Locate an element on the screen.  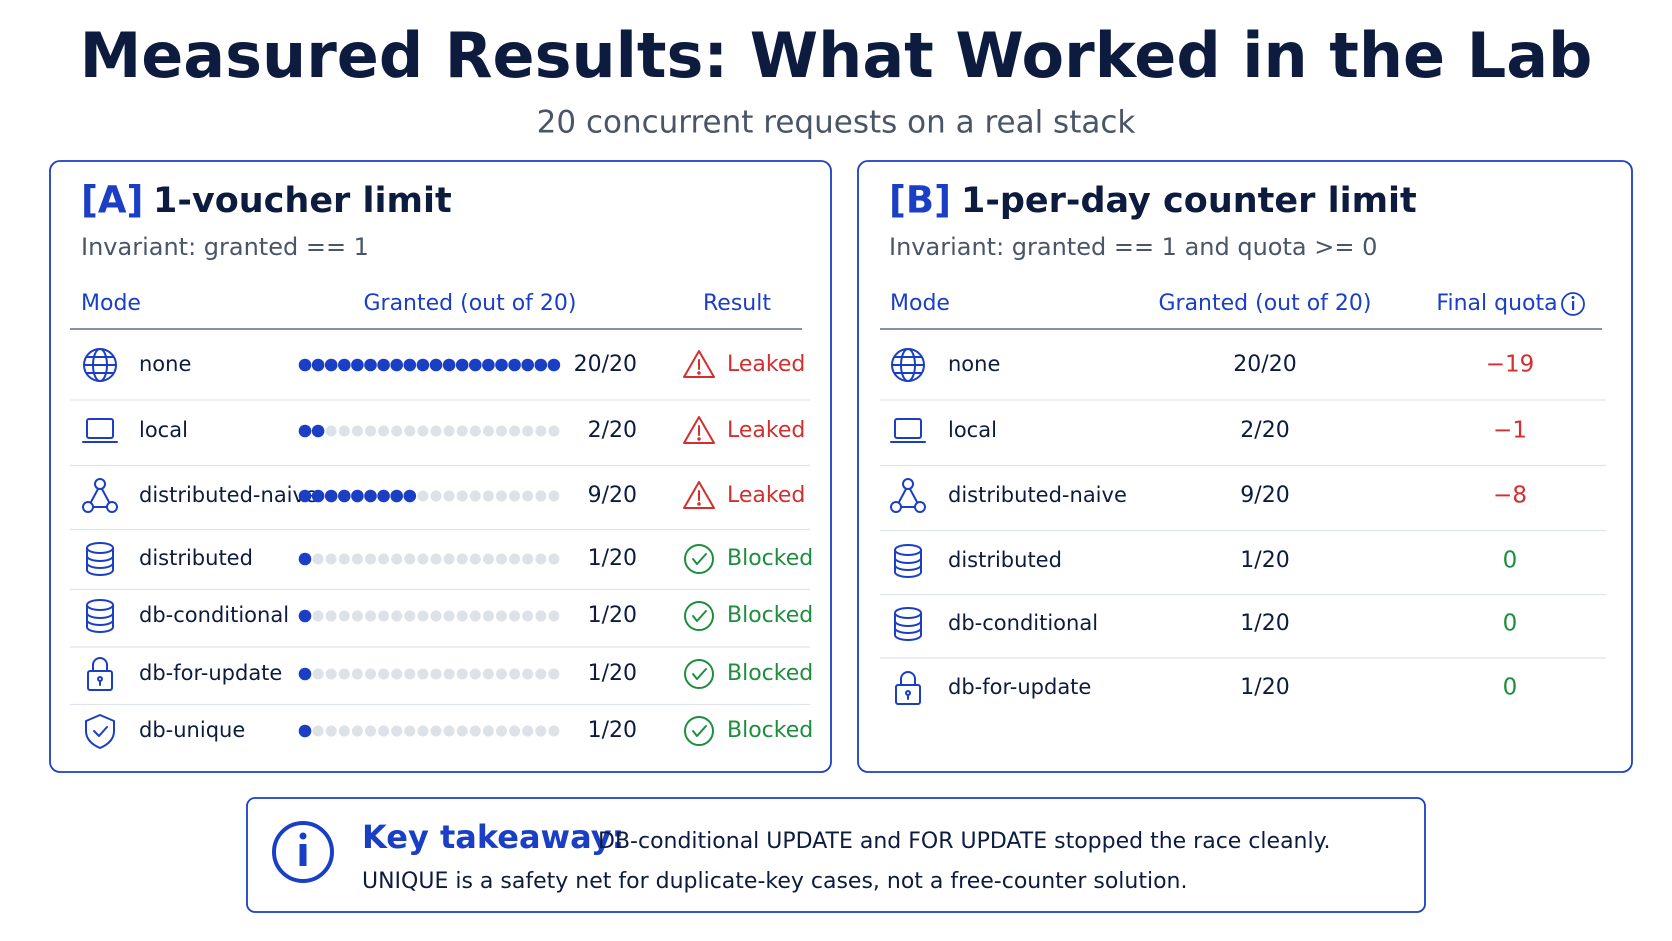
title: Measured Results: What Worked in the Lab is located at coordinates (836, 55).